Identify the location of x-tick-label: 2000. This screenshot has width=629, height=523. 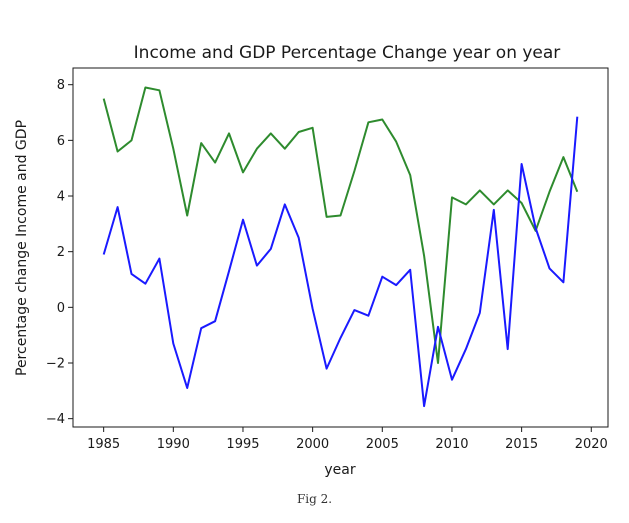
(312, 444).